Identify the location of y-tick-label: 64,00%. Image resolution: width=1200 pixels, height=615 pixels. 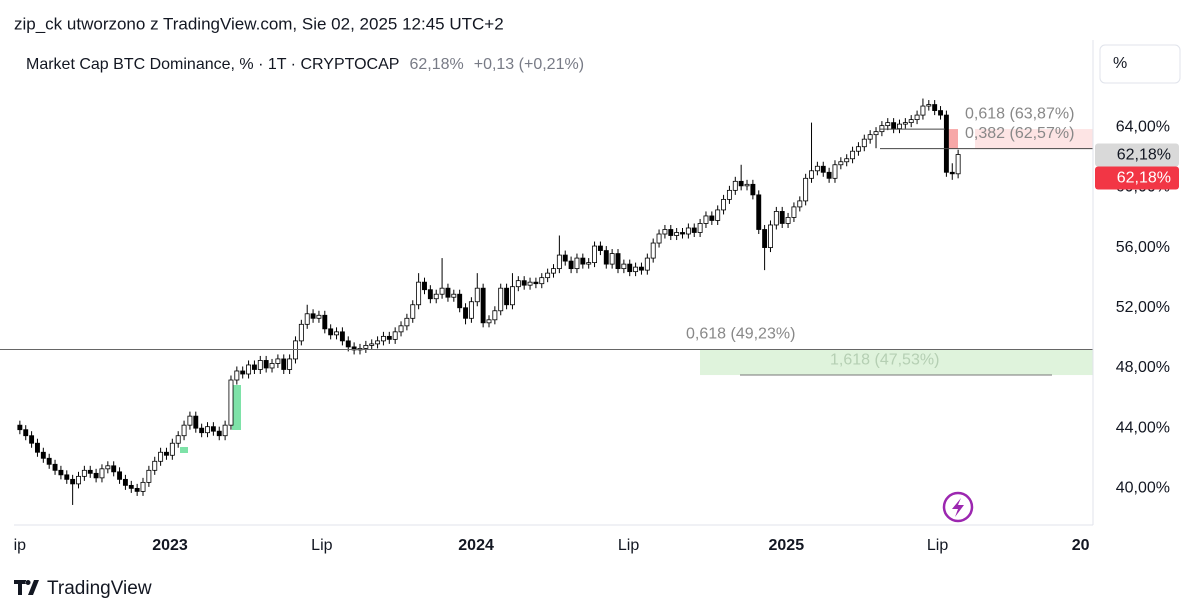
(1143, 126).